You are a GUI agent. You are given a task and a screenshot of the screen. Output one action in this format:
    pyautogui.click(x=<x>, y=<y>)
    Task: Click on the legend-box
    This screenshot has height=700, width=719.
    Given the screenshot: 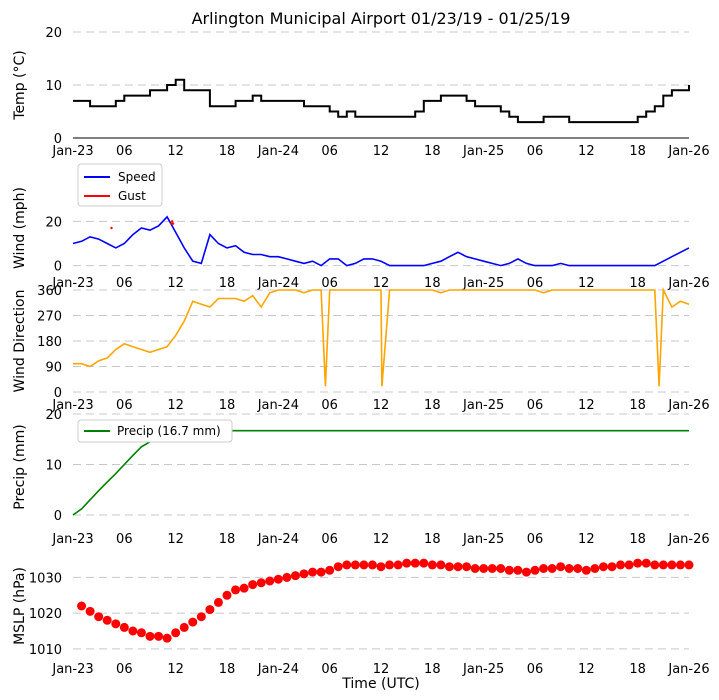 What is the action you would take?
    pyautogui.click(x=155, y=431)
    